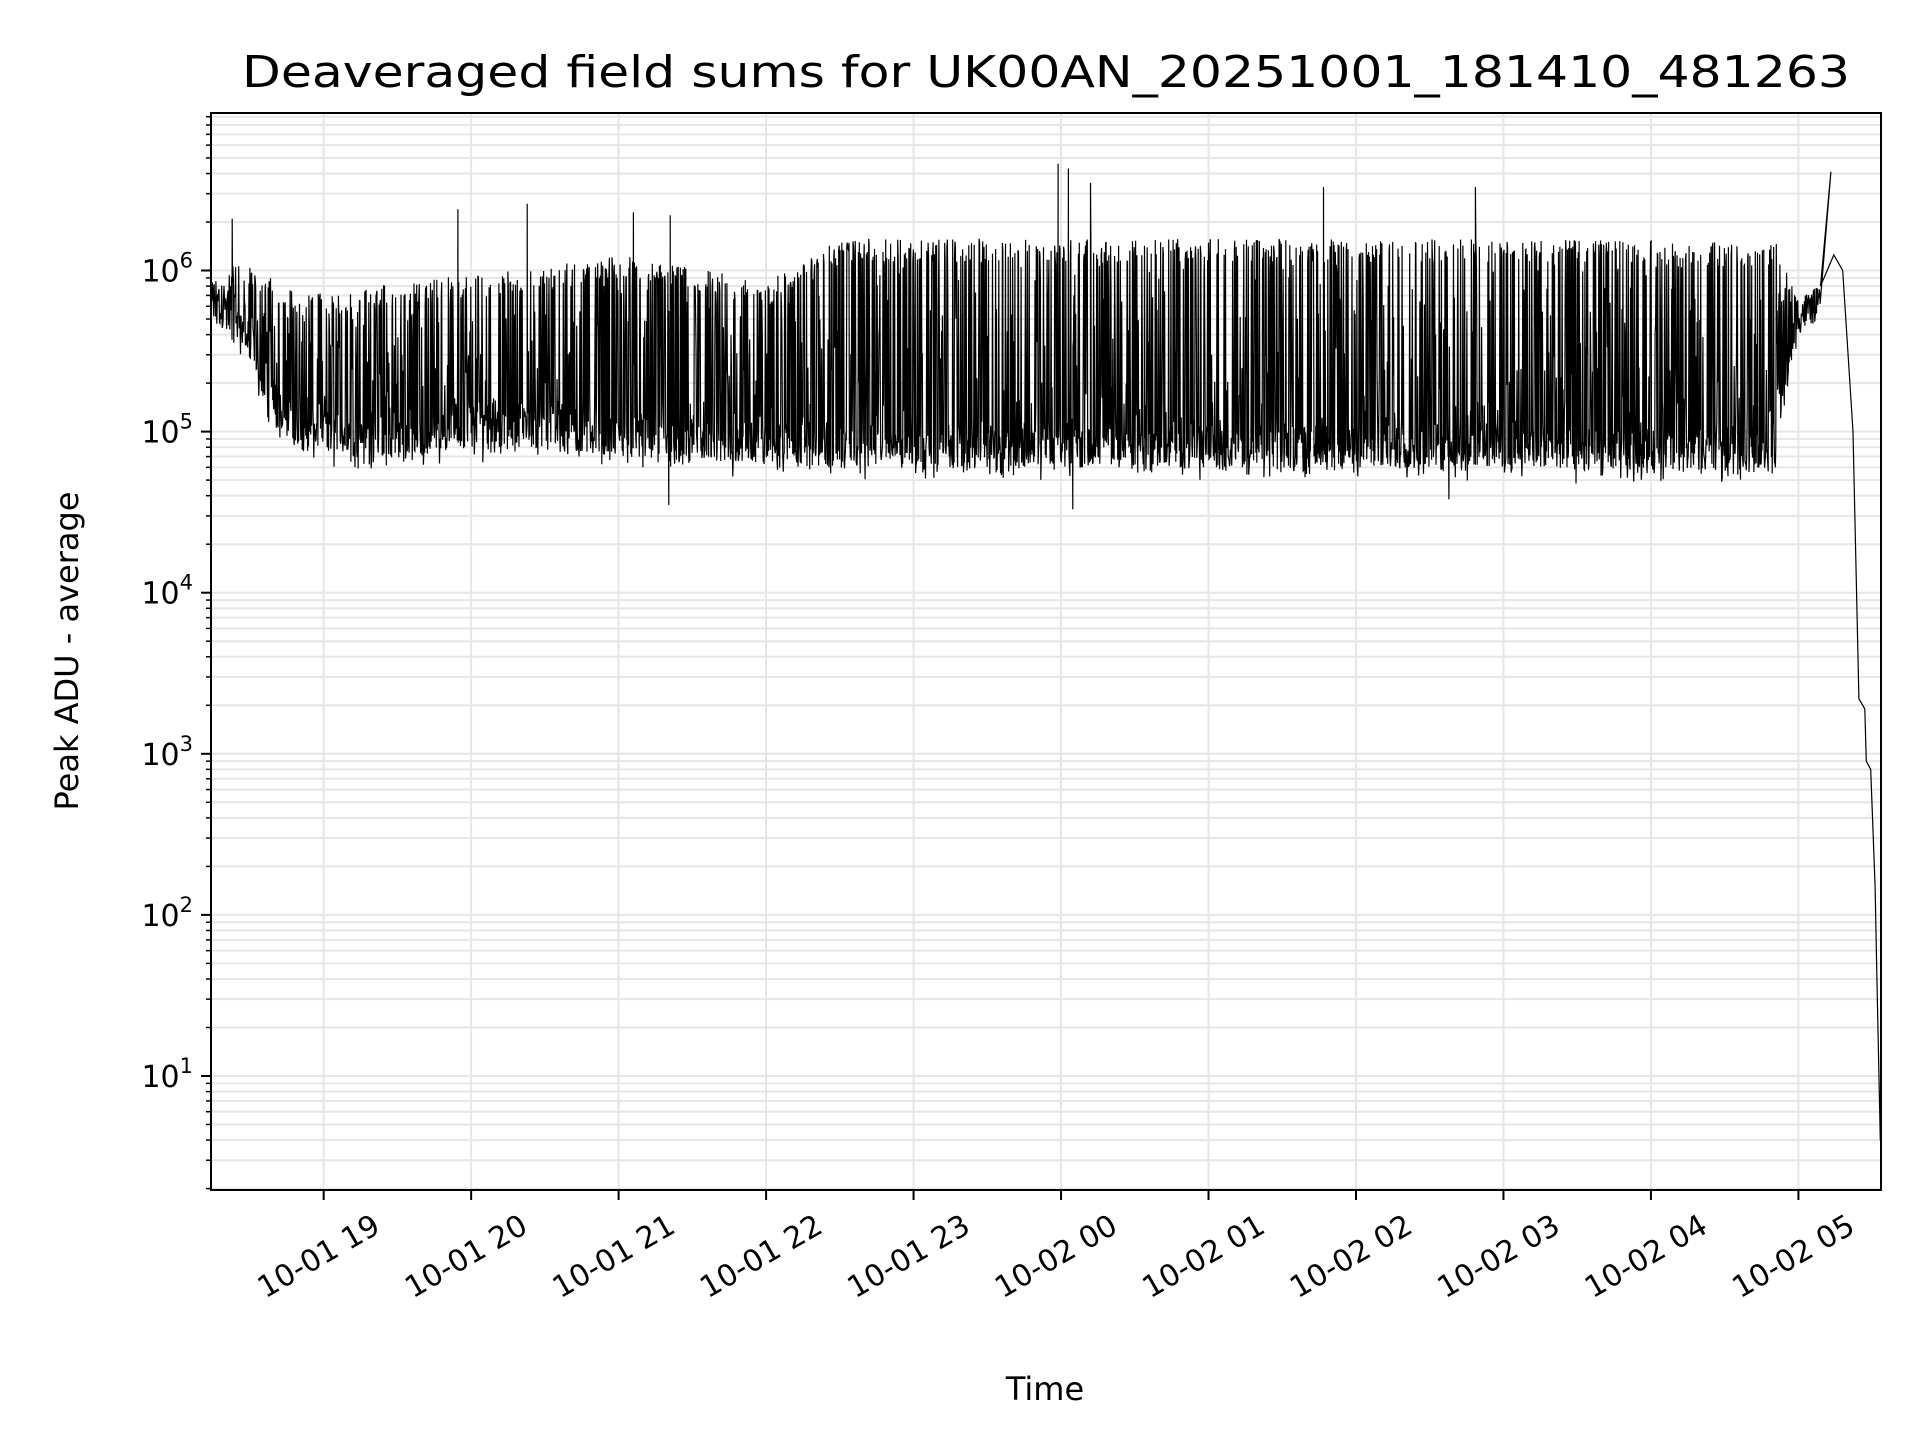  What do you see at coordinates (1794, 1257) in the screenshot?
I see `x-tick-label: 10-02 05` at bounding box center [1794, 1257].